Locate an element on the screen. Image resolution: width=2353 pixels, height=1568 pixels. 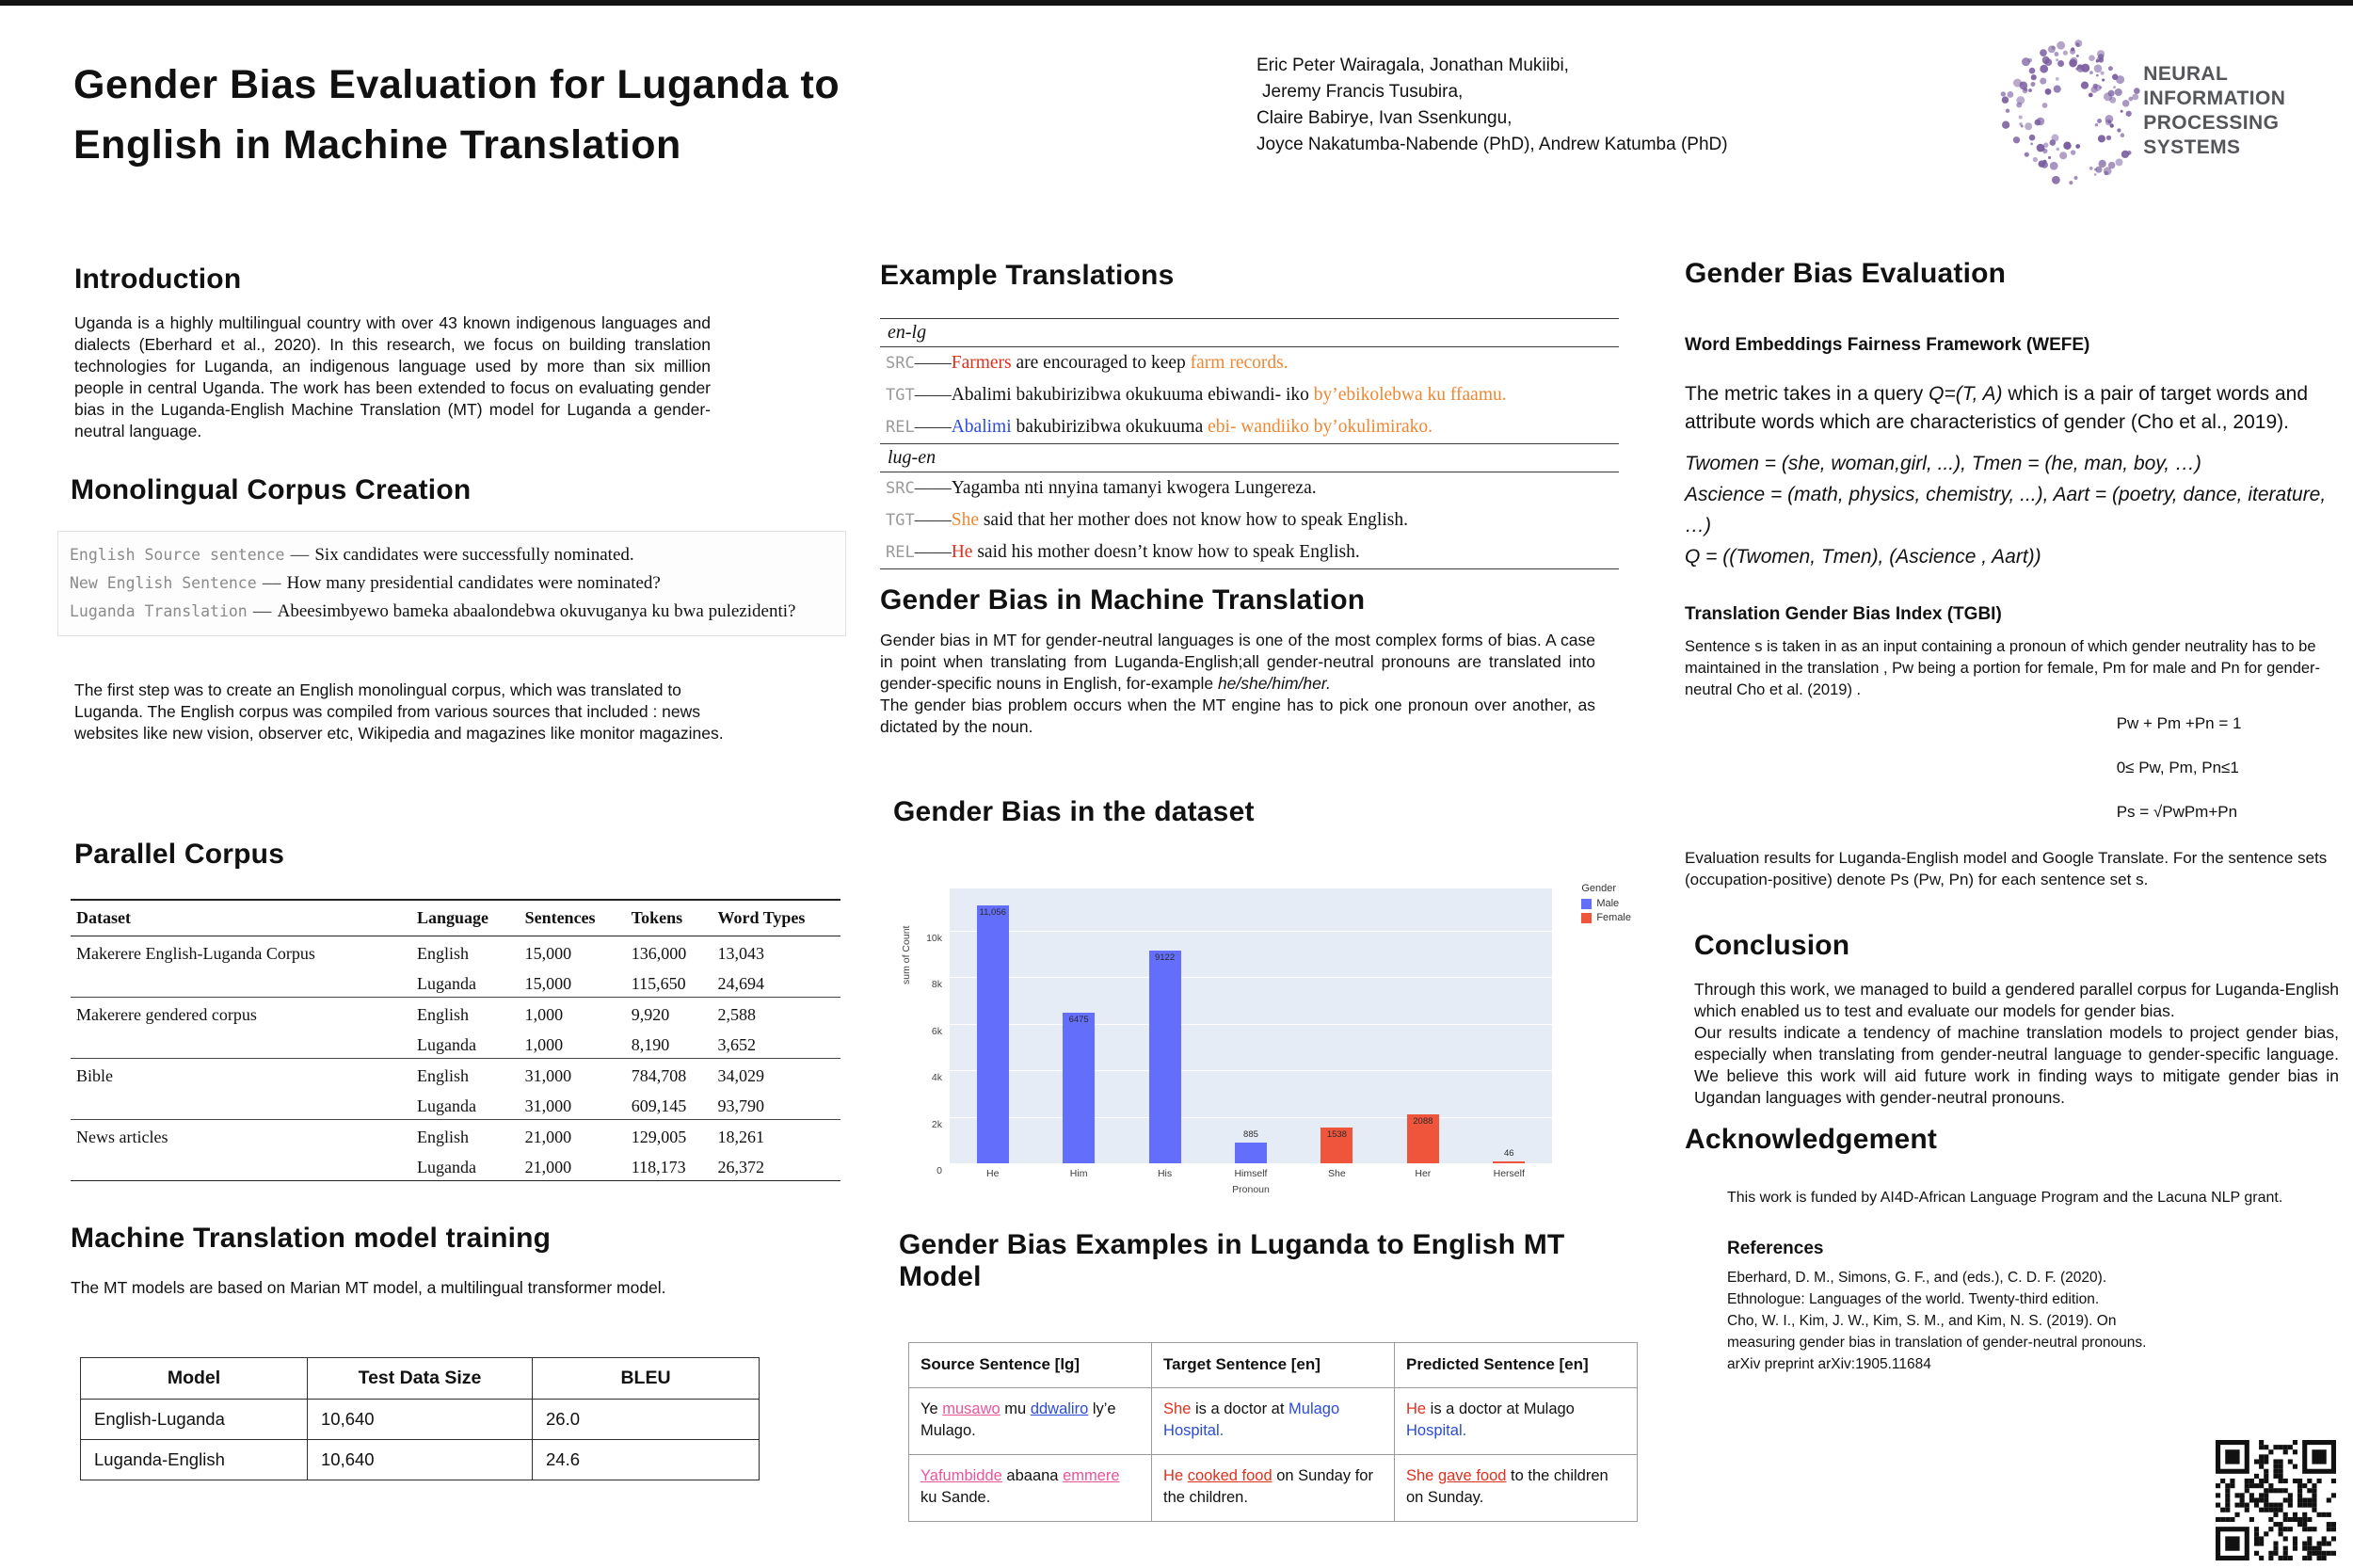
cell: Luganda-English is located at coordinates (194, 1459).